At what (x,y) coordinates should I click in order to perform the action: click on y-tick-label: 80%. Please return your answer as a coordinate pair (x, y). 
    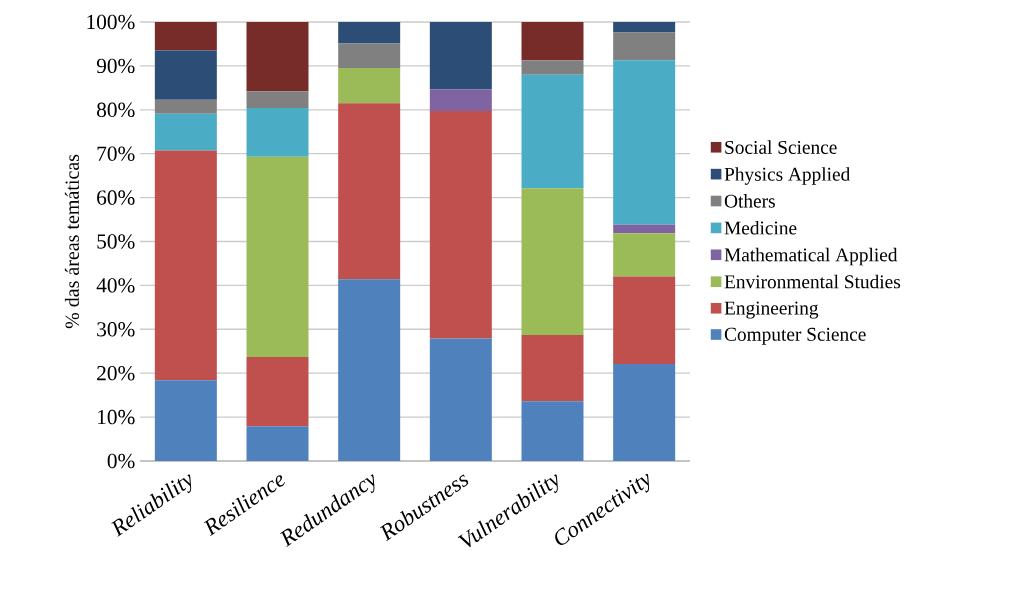
    Looking at the image, I should click on (116, 110).